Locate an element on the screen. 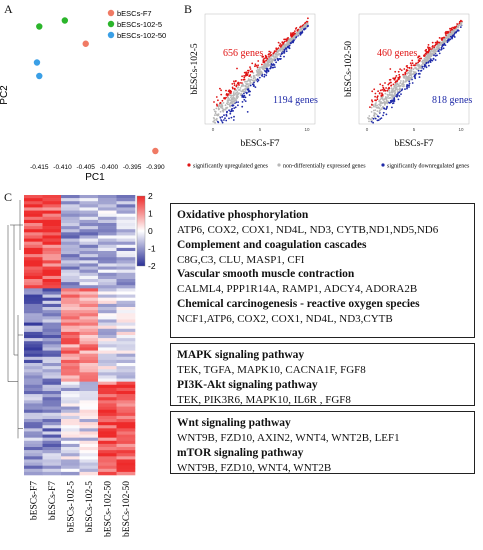  left-ylabel: bESCs-102-5 is located at coordinates (195, 68).